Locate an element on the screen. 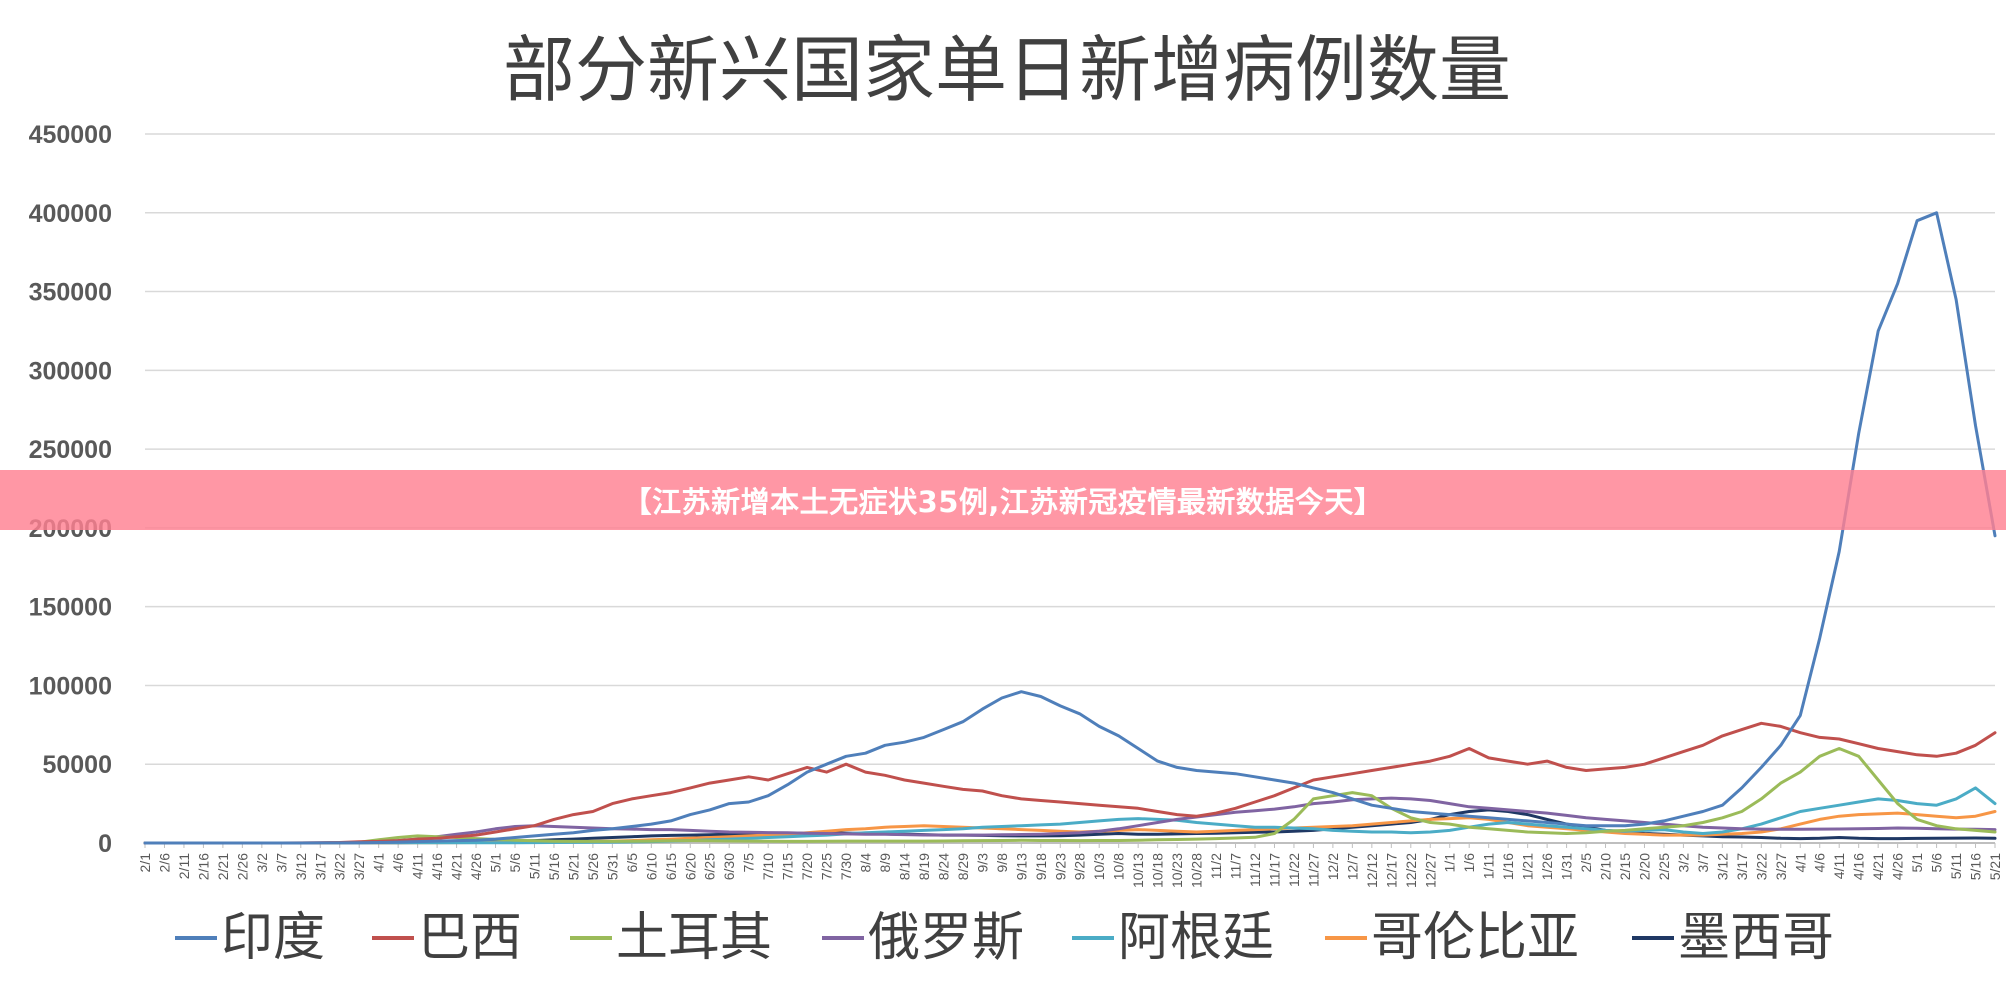 The width and height of the screenshot is (2006, 1000). x-tick-label: 2/25 is located at coordinates (1664, 866).